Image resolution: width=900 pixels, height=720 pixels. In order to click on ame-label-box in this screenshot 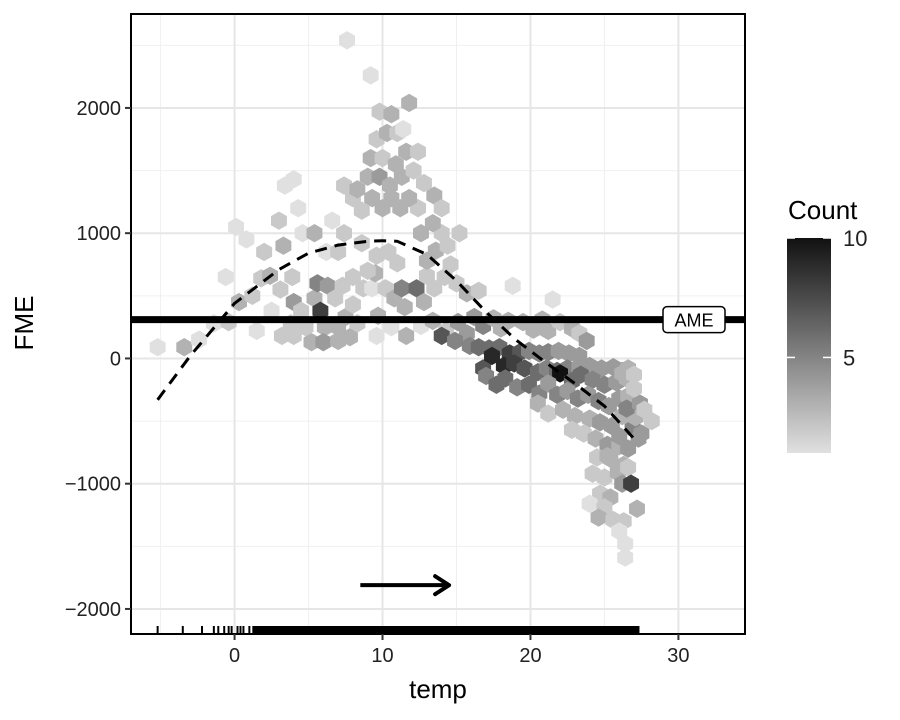, I will do `click(694, 319)`.